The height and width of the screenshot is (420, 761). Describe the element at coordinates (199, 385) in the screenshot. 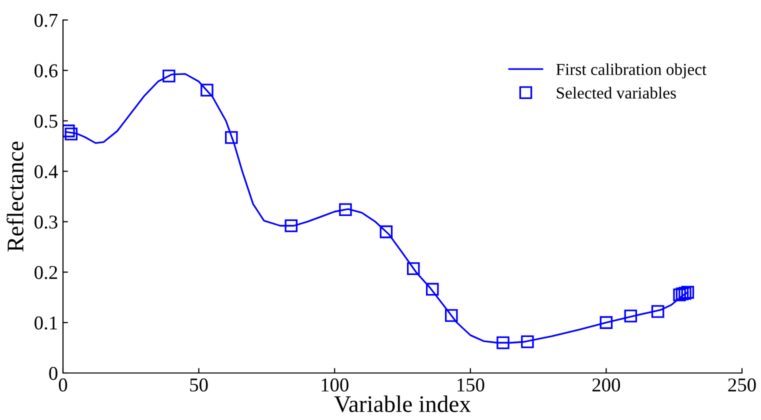

I see `x-tick-label: 50` at that location.